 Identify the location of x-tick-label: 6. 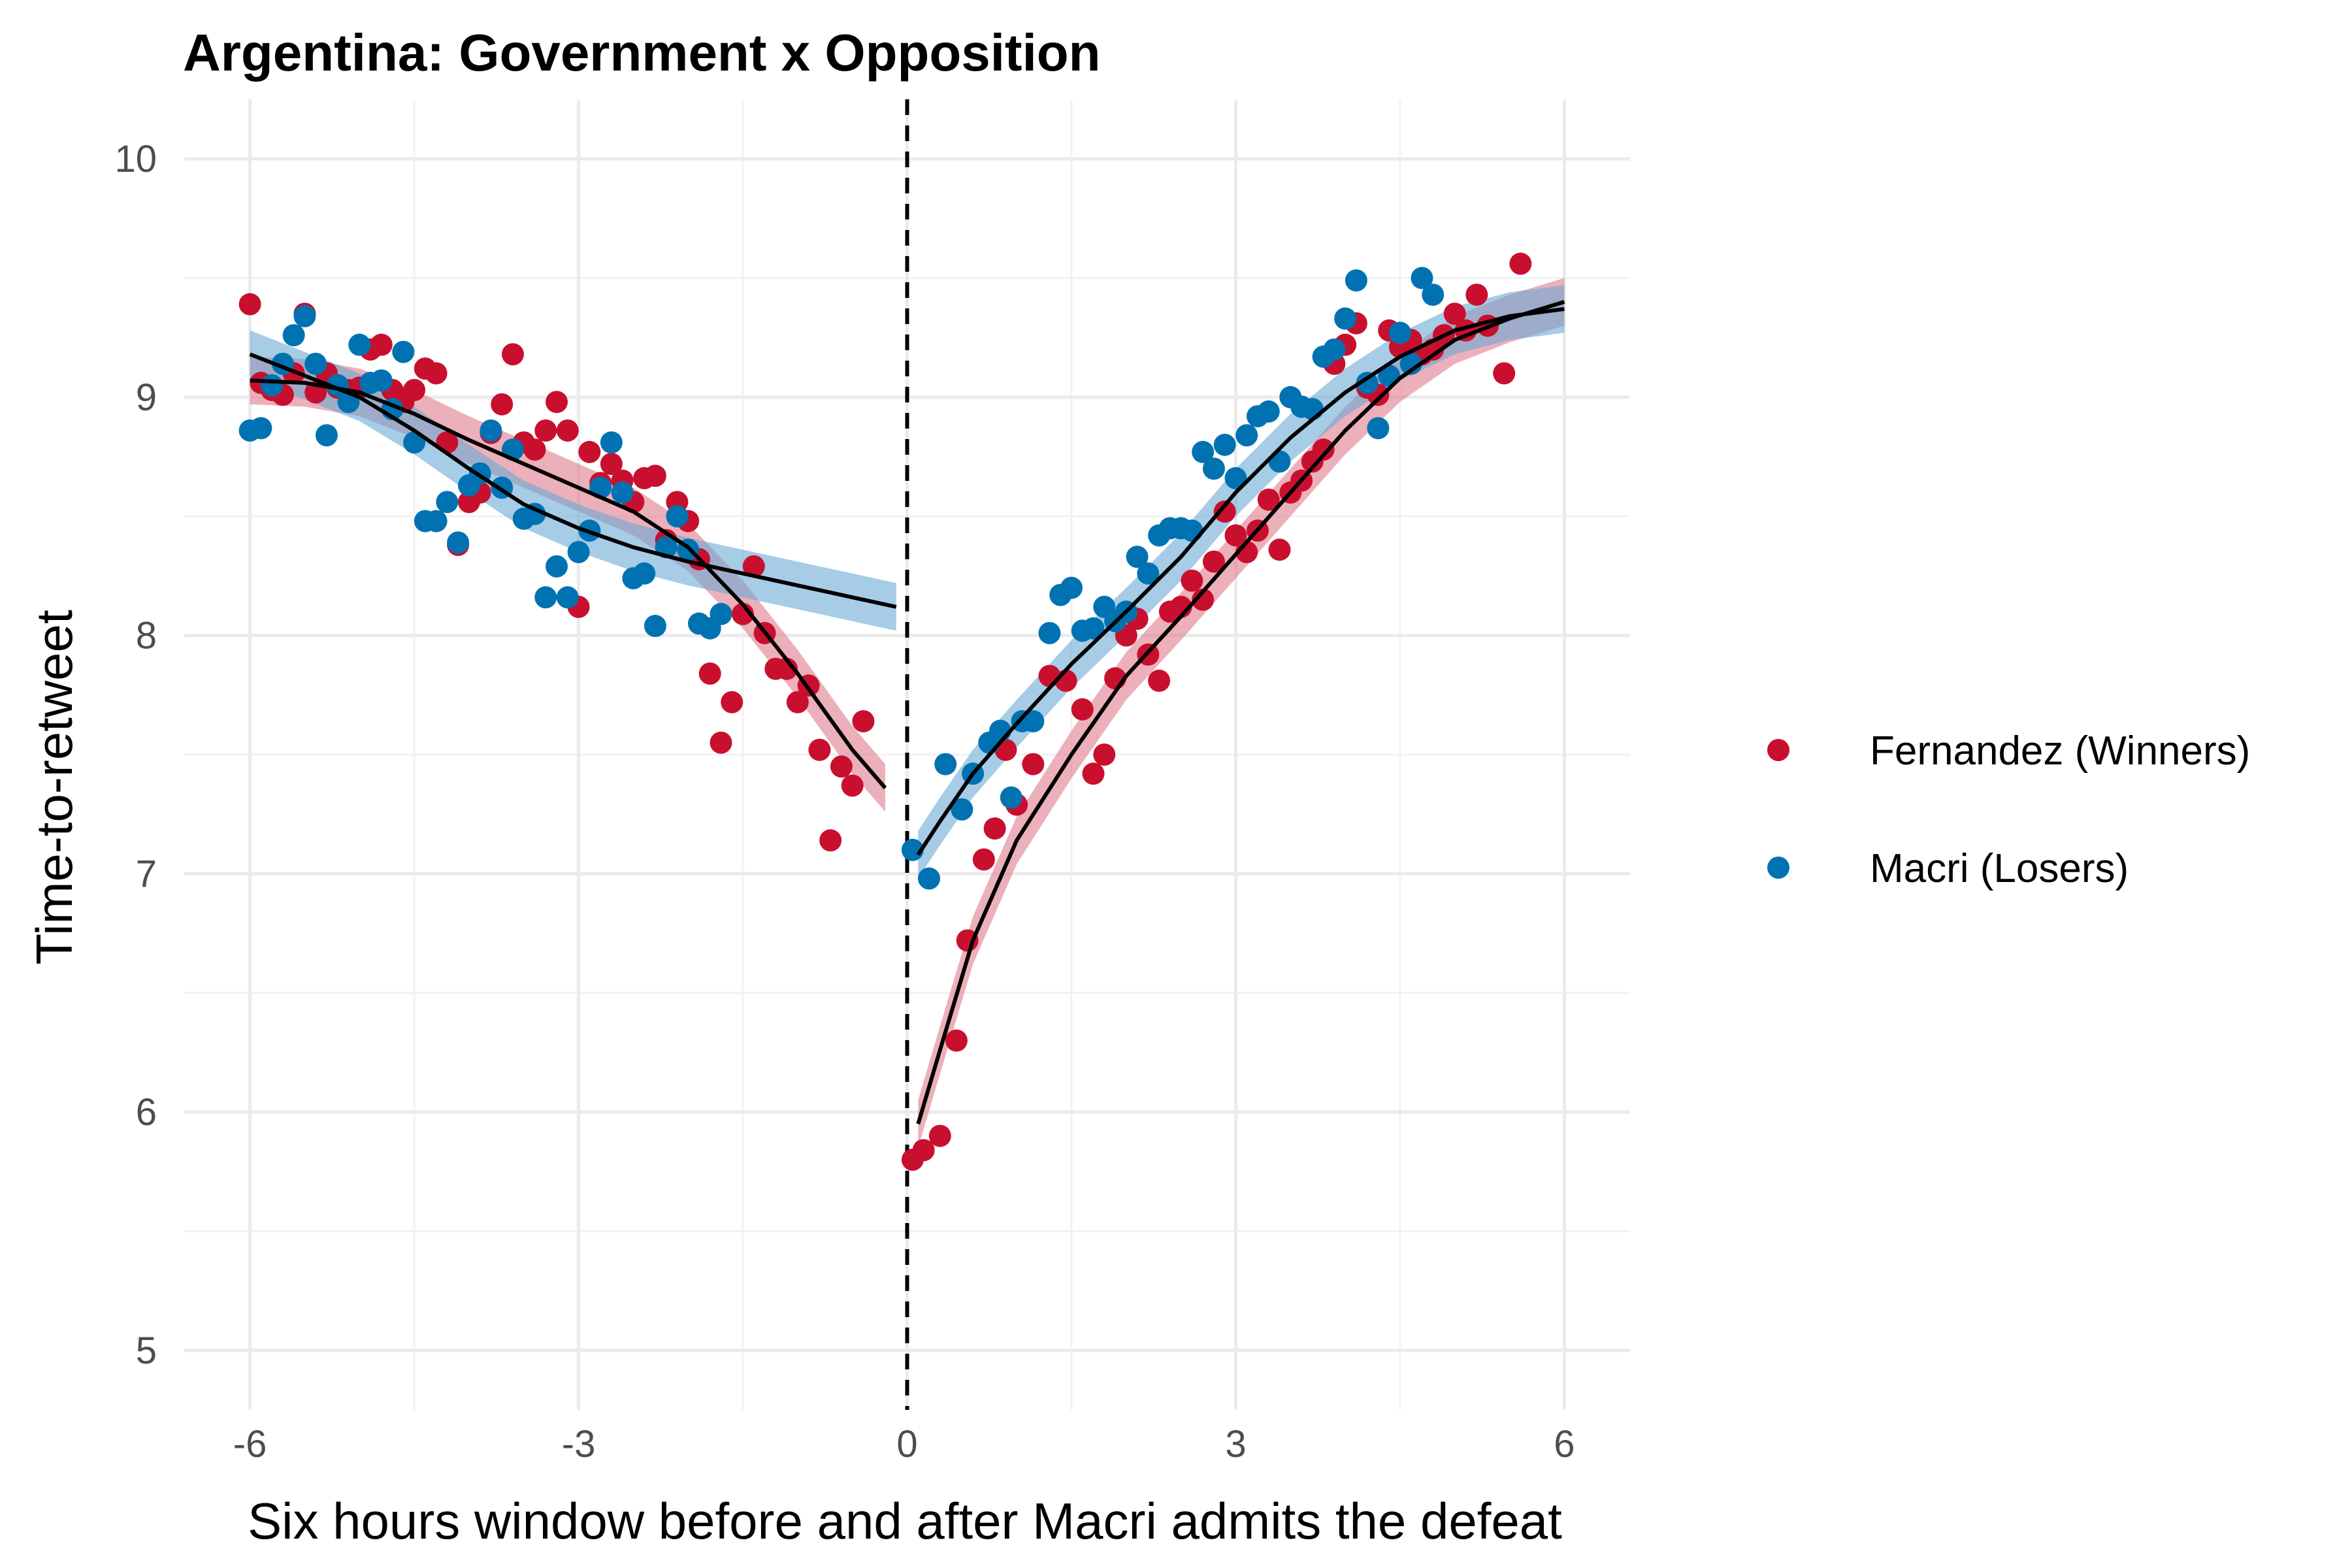
(1564, 1444).